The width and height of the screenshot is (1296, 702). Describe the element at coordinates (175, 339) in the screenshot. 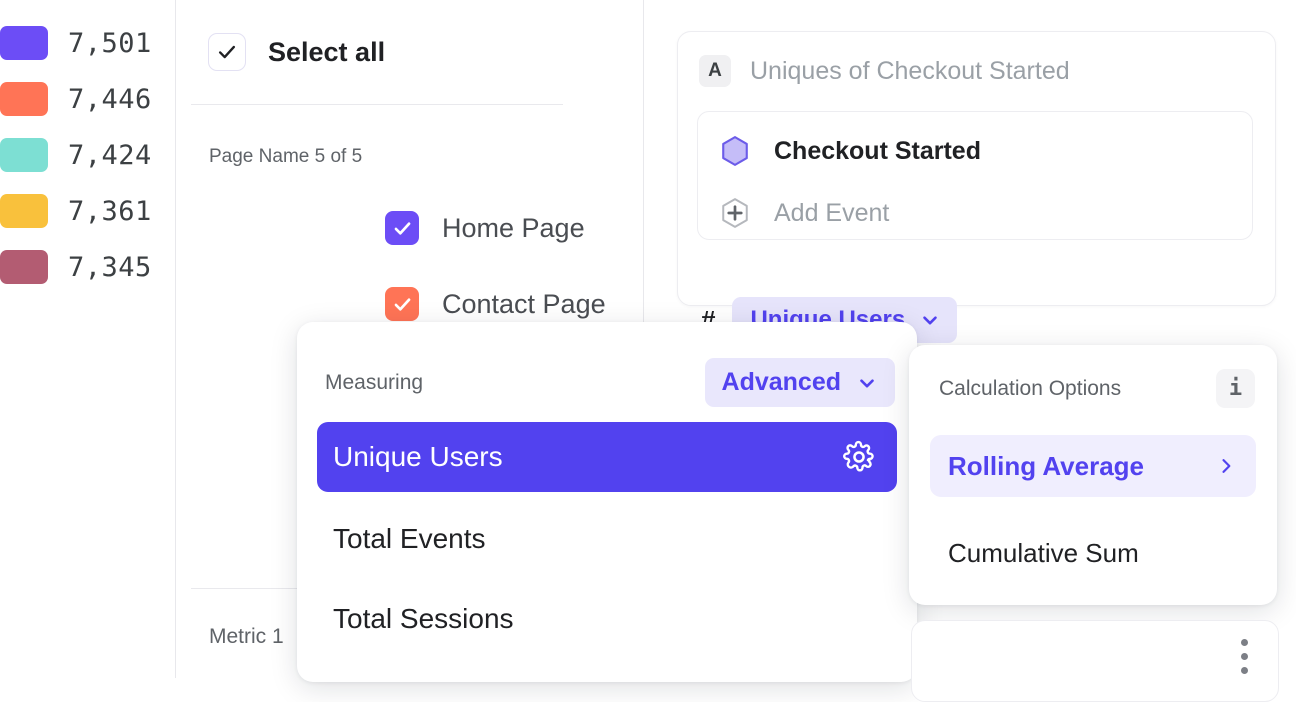

I see `panel-divider-left` at that location.